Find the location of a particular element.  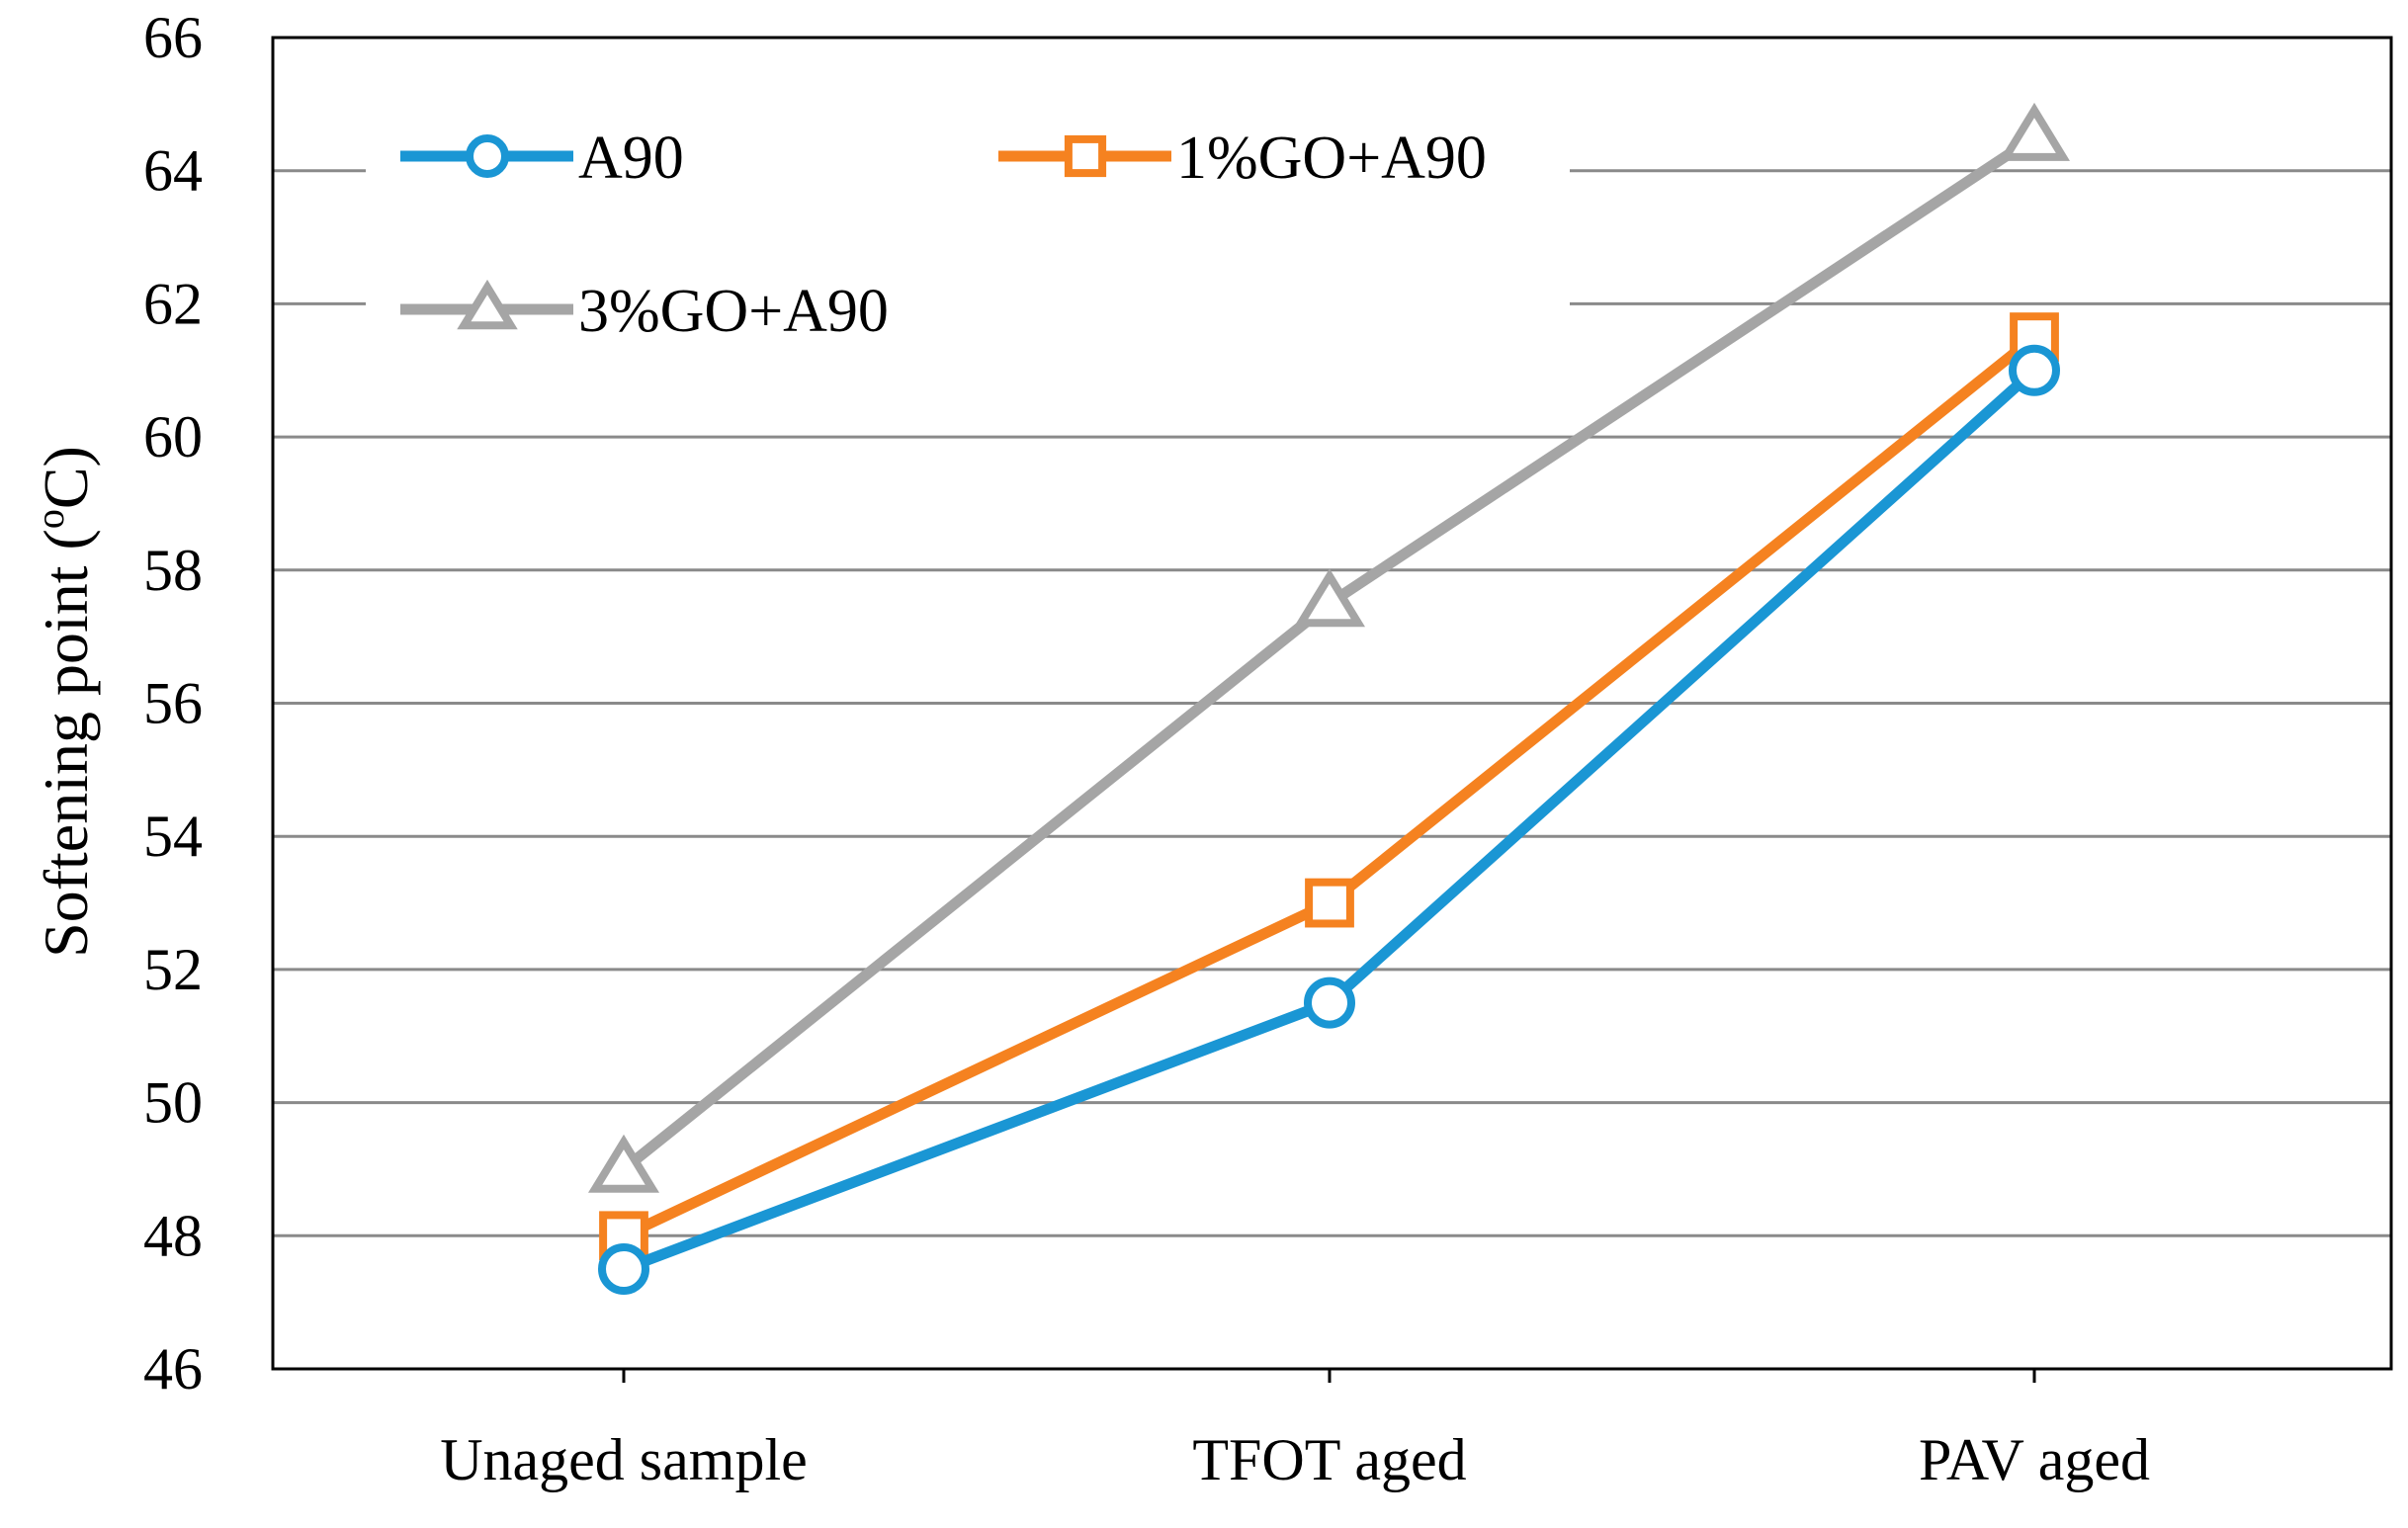

y-tick-label: 50 is located at coordinates (173, 1103).